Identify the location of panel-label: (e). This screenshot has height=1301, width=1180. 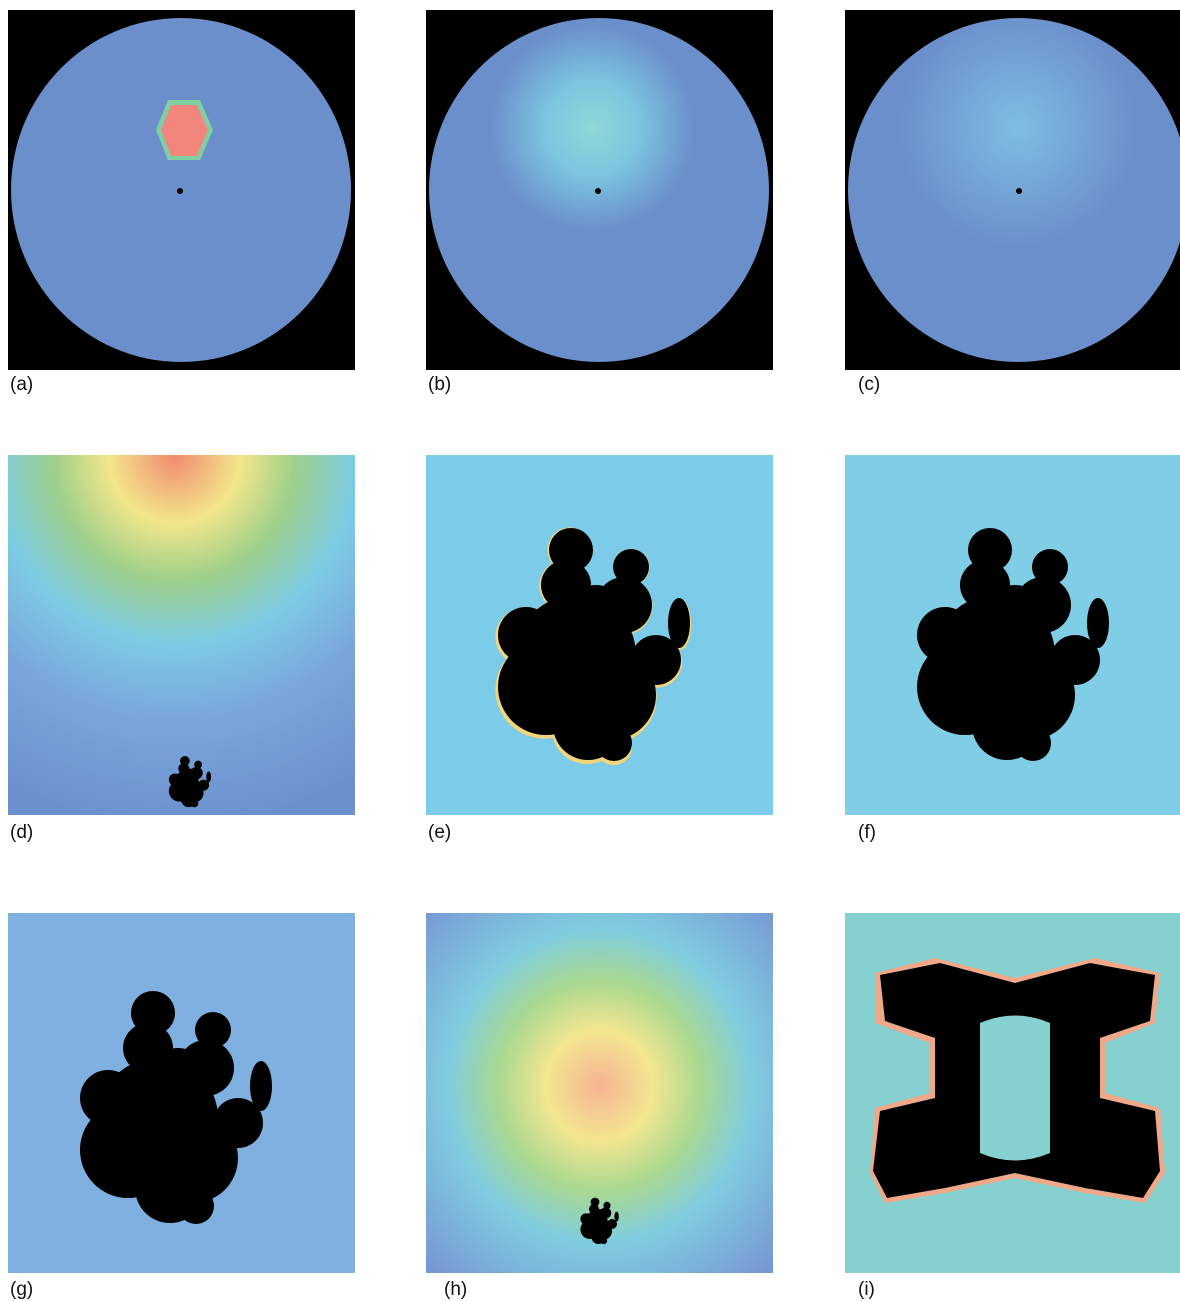
(439, 832).